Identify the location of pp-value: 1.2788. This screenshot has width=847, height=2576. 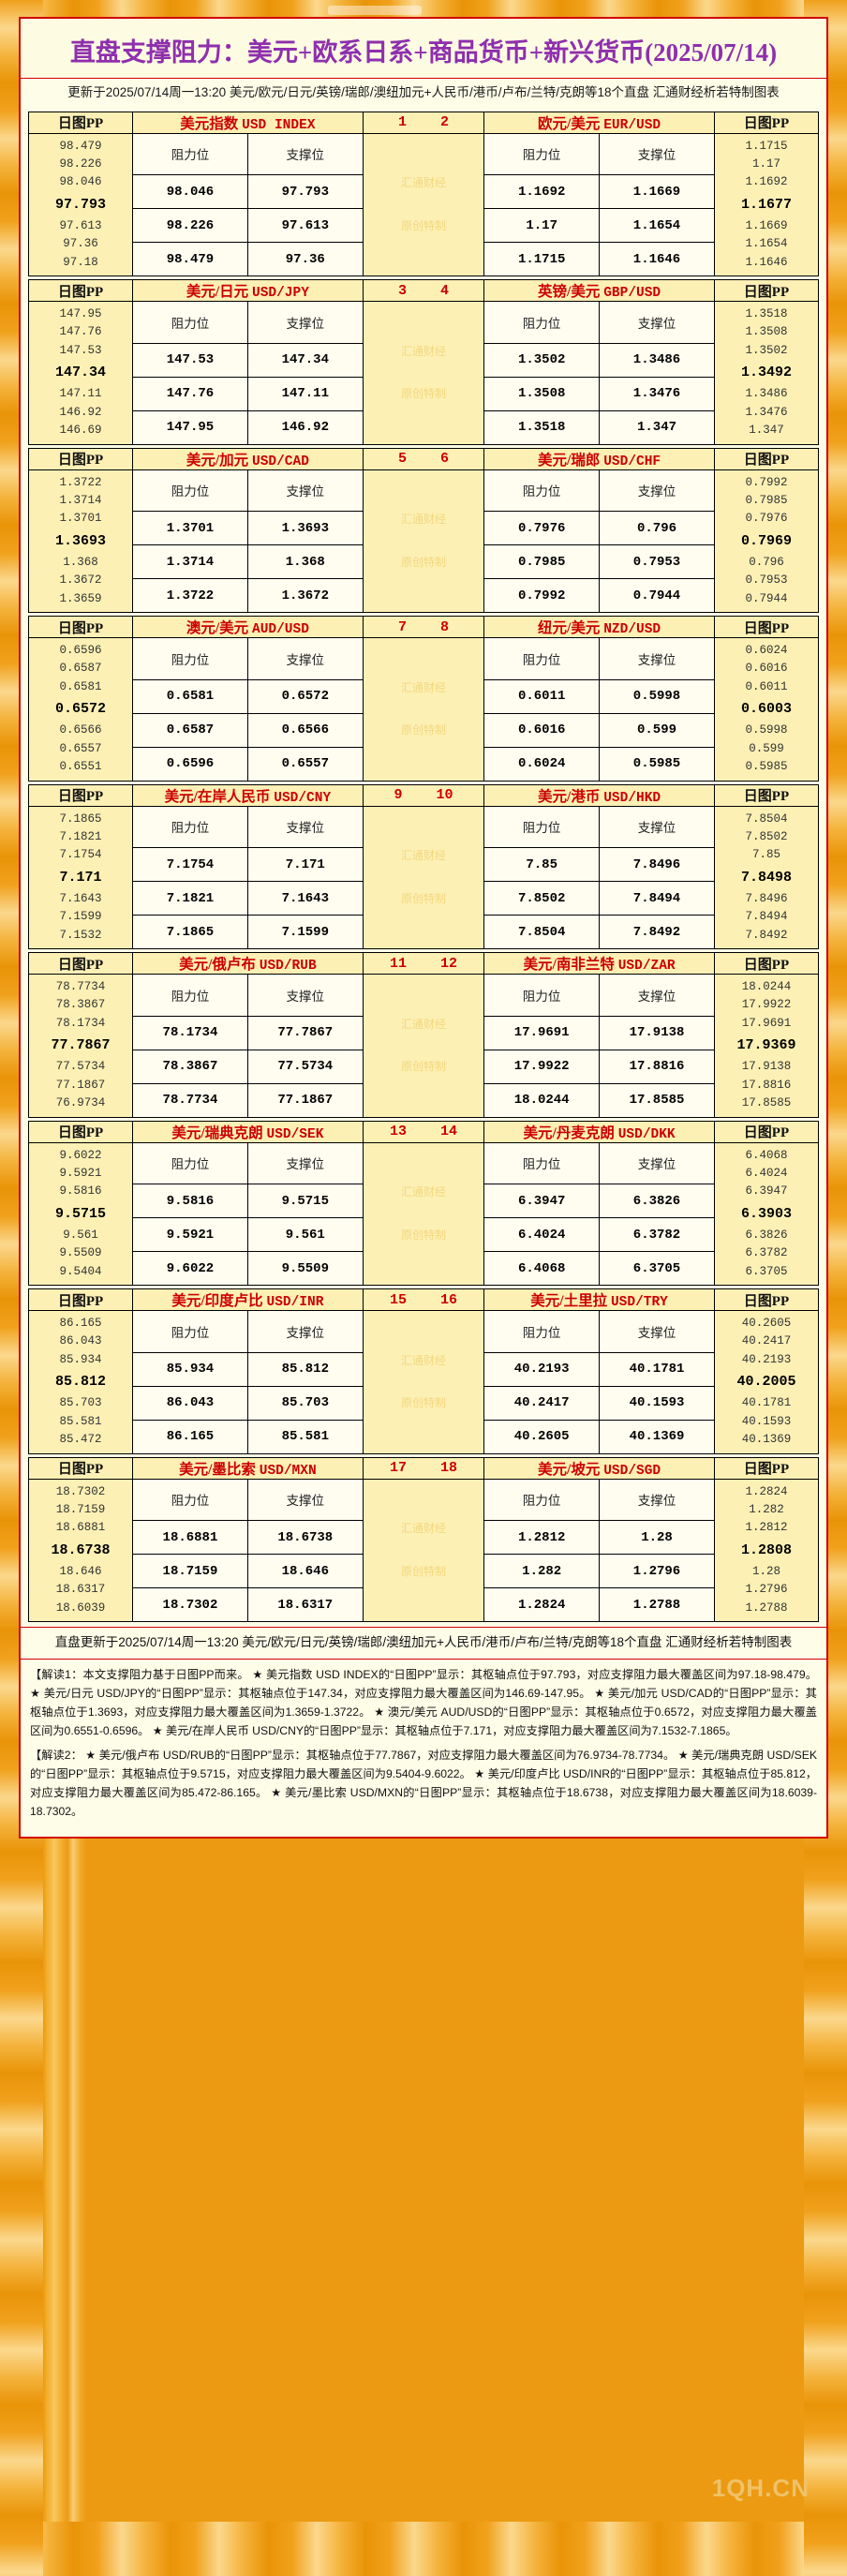
(767, 1608).